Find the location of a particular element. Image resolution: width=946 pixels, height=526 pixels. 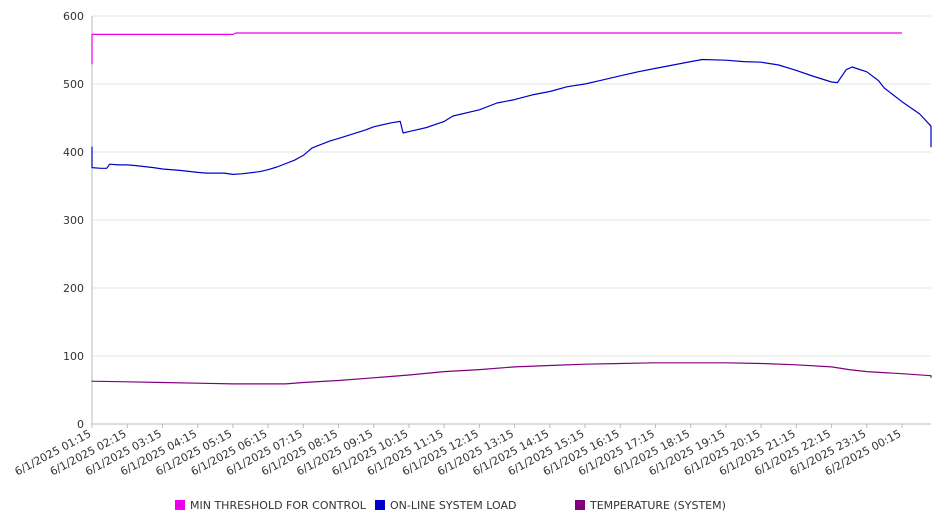

y-tick-label: 100 is located at coordinates (73, 356).